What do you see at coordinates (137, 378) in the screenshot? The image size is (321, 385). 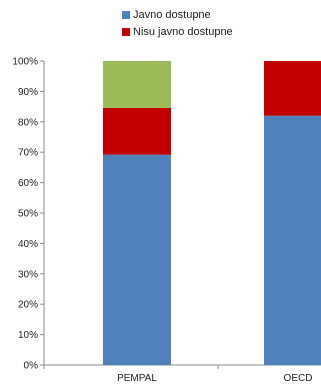 I see `x-tick-label: PEMPAL` at bounding box center [137, 378].